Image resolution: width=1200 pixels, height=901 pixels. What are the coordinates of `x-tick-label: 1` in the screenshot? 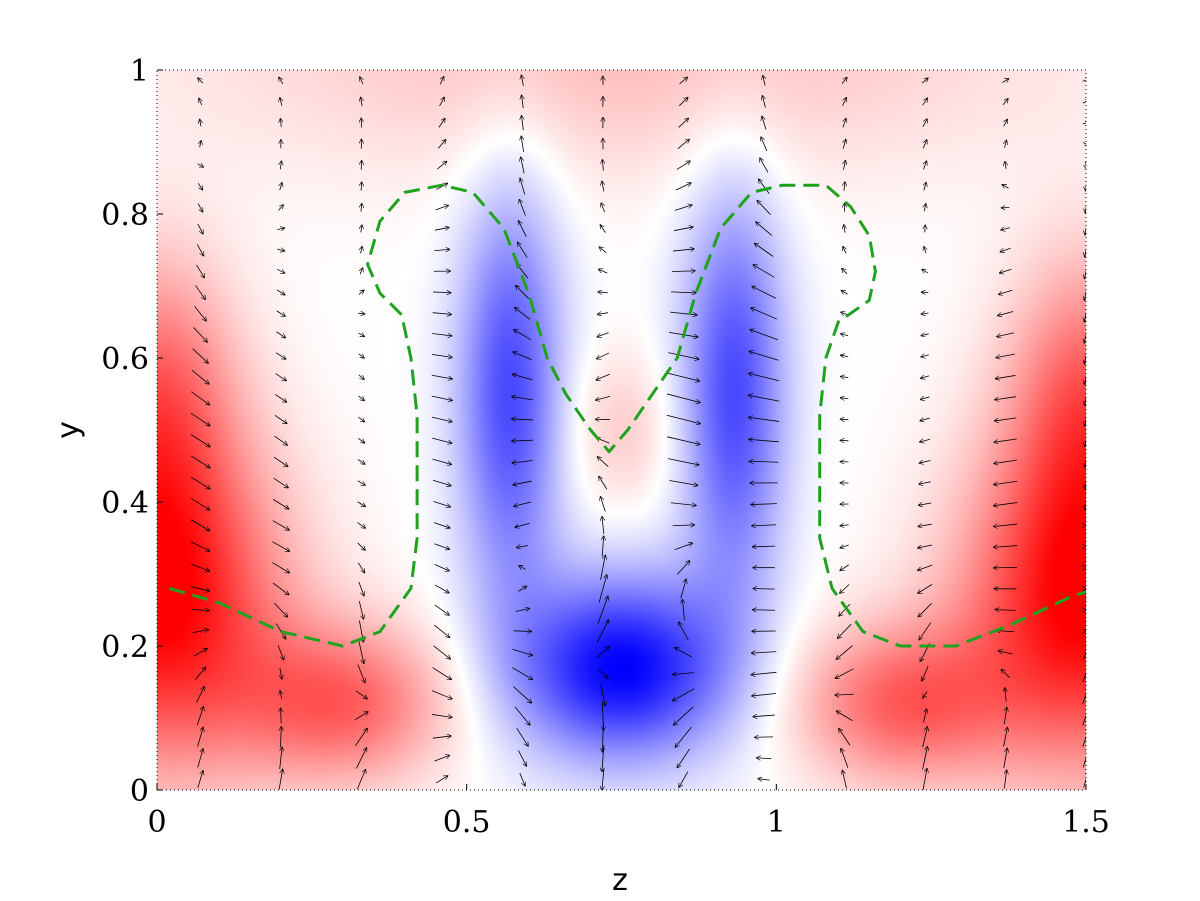 It's located at (776, 822).